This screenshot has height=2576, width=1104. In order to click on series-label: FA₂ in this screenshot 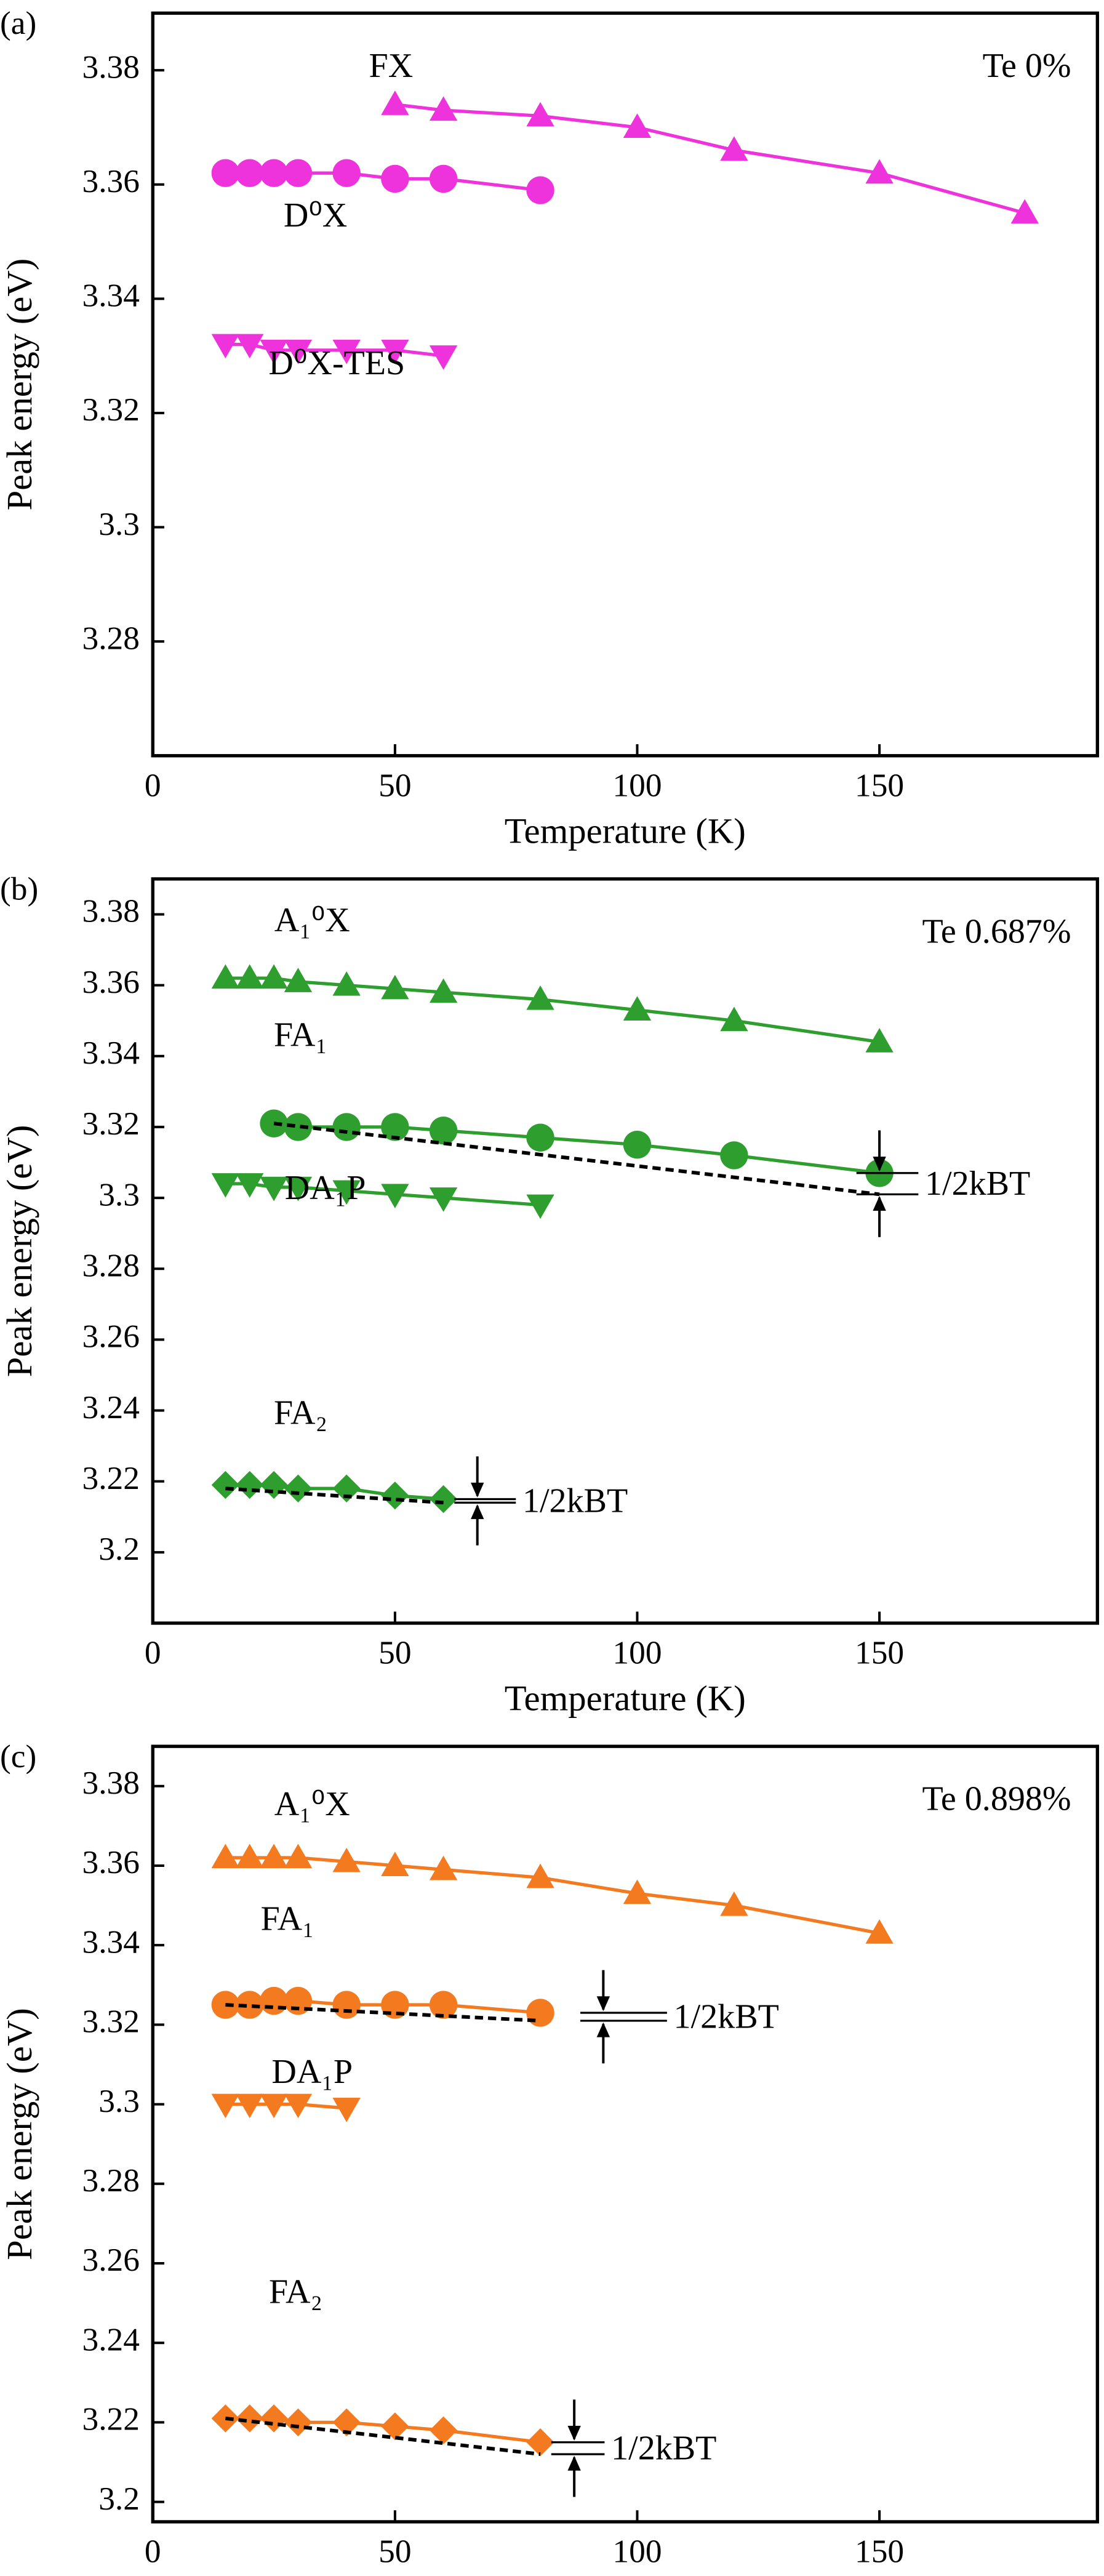, I will do `click(300, 1413)`.